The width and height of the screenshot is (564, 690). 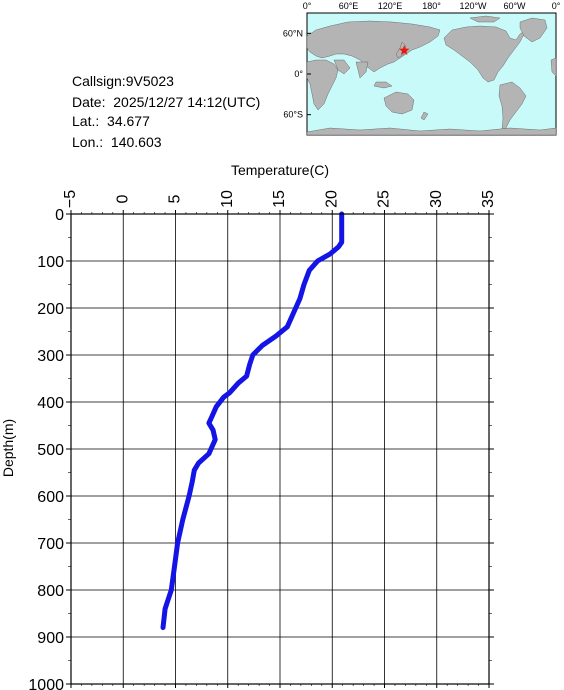 I want to click on date-value: 2025/12/27 14:12(UTC), so click(x=187, y=102).